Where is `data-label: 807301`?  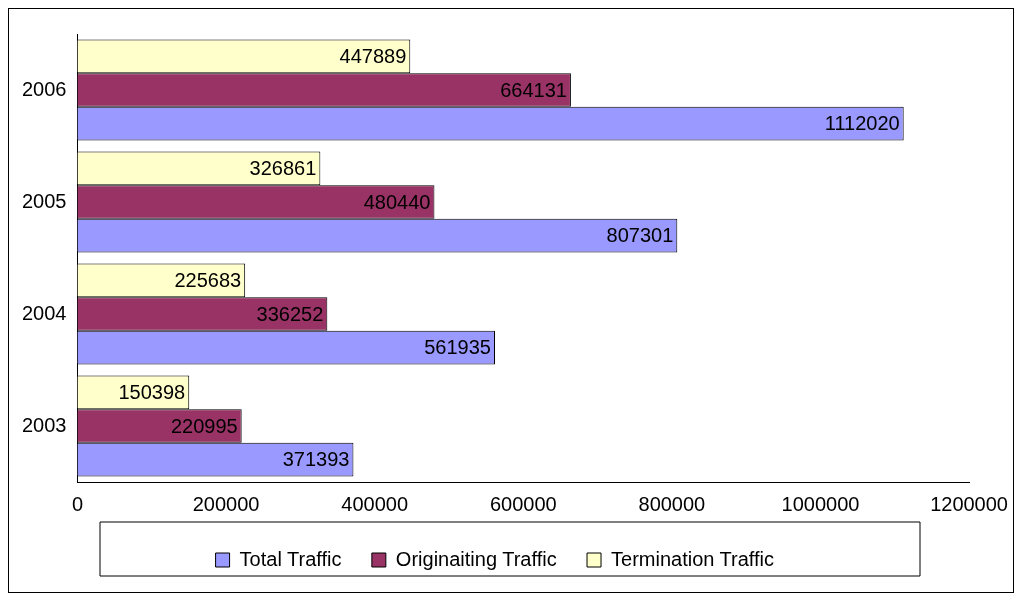
data-label: 807301 is located at coordinates (640, 235).